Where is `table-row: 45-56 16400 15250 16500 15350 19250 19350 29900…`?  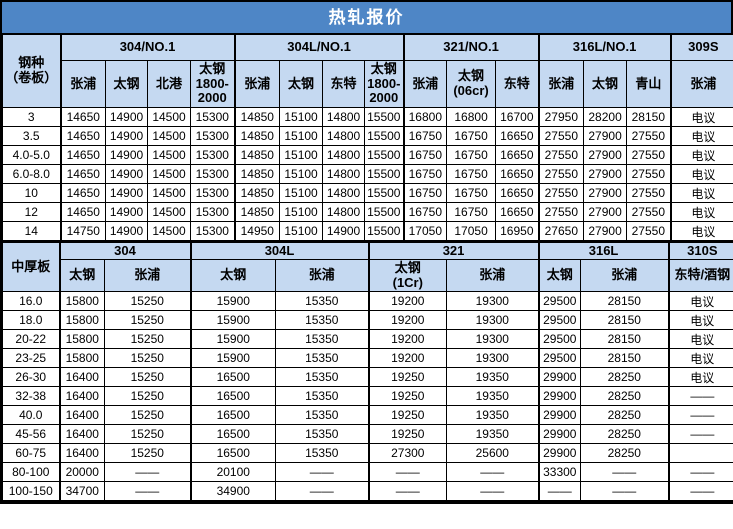 table-row: 45-56 16400 15250 16500 15350 19250 19350 29900… is located at coordinates (367, 434).